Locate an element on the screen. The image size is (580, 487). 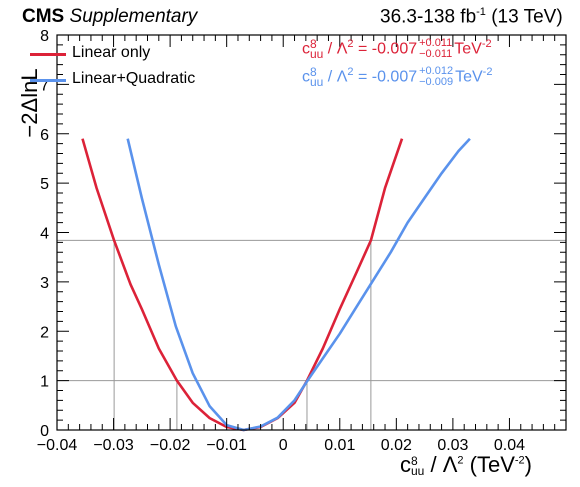
legend-linear-label: Linear only is located at coordinates (111, 52).